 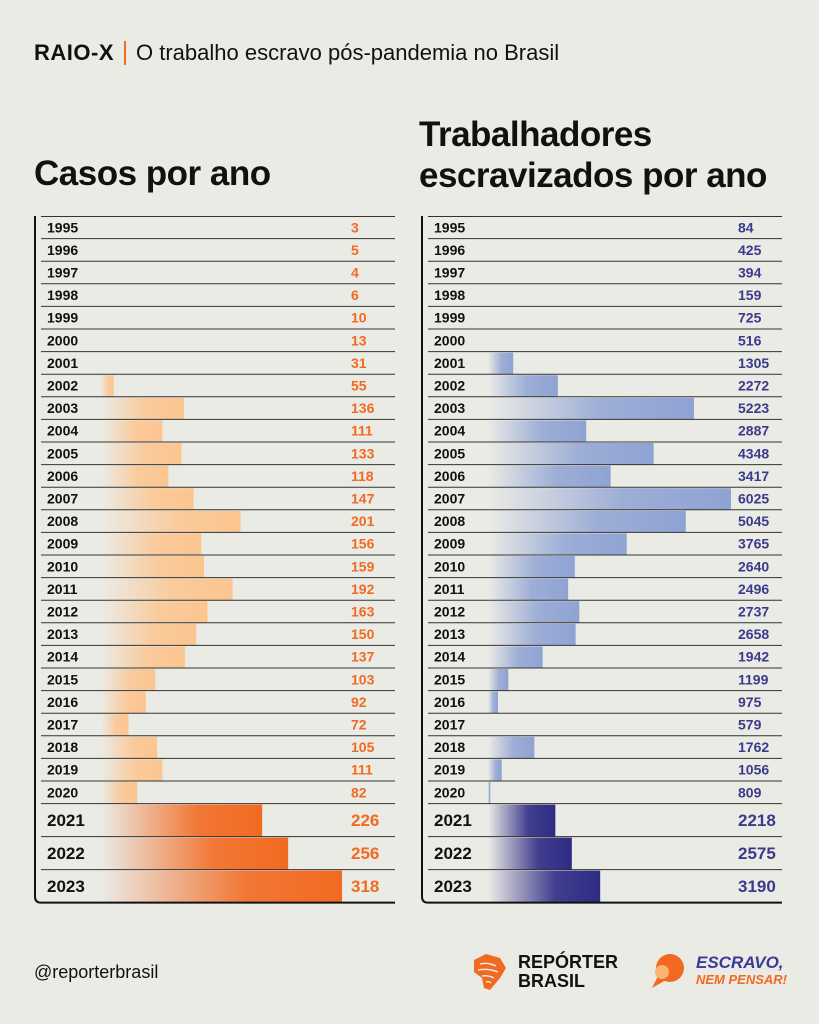 I want to click on value-label: 103, so click(x=363, y=679).